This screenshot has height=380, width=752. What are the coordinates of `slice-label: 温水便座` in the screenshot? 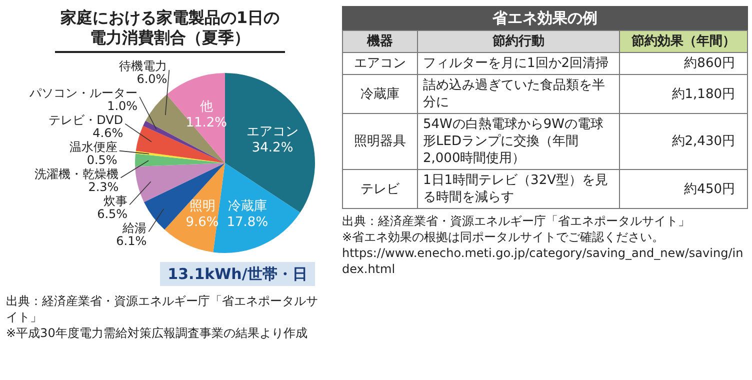 It's located at (93, 147).